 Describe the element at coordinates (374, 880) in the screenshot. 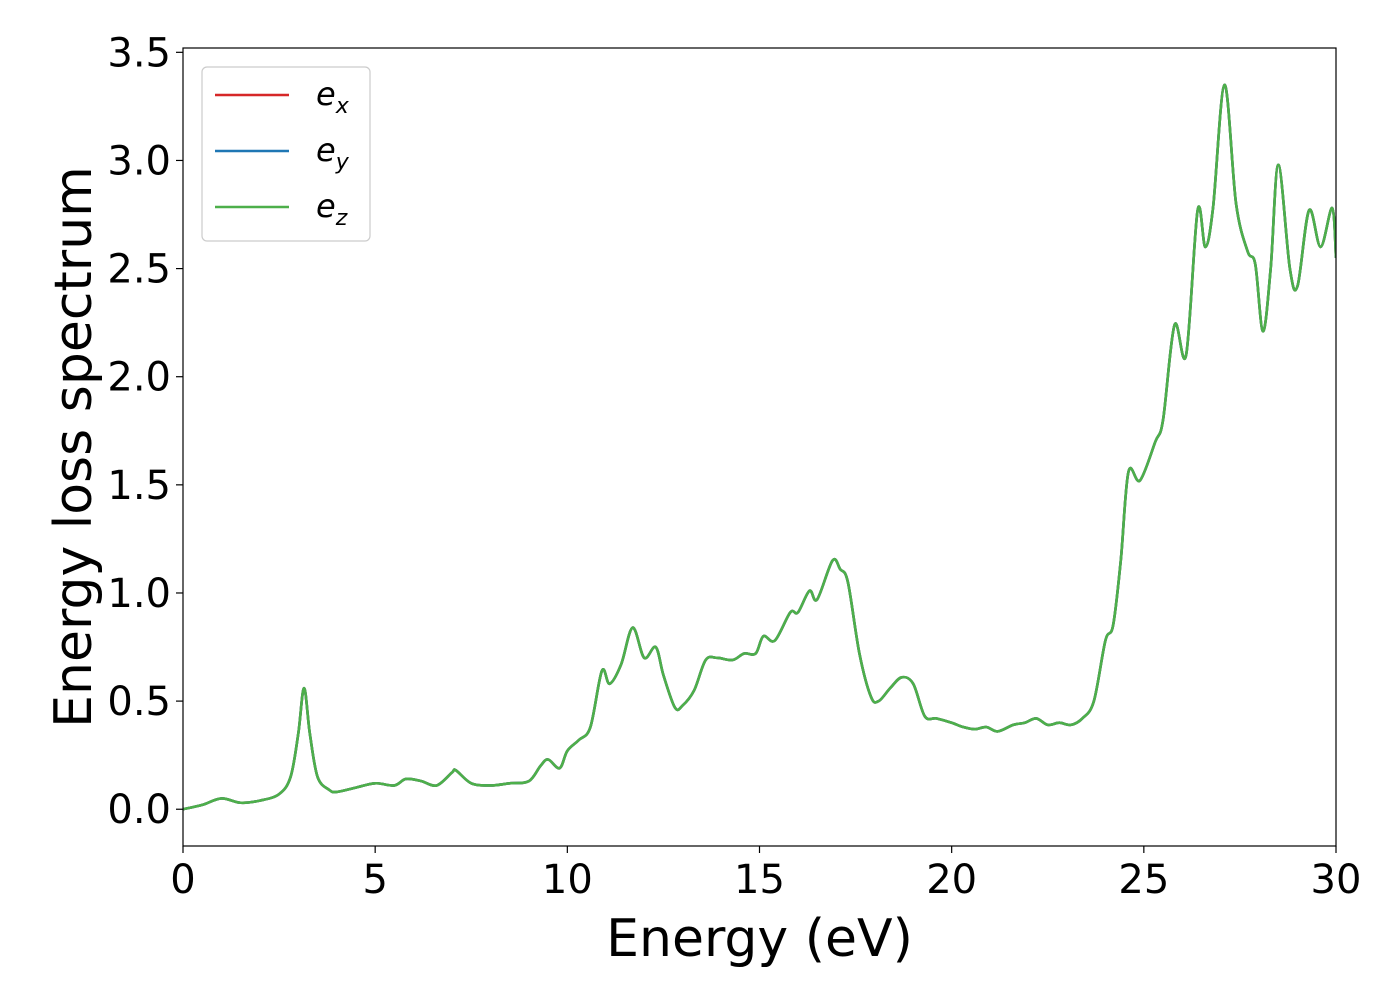

I see `x-tick-label: 5` at that location.